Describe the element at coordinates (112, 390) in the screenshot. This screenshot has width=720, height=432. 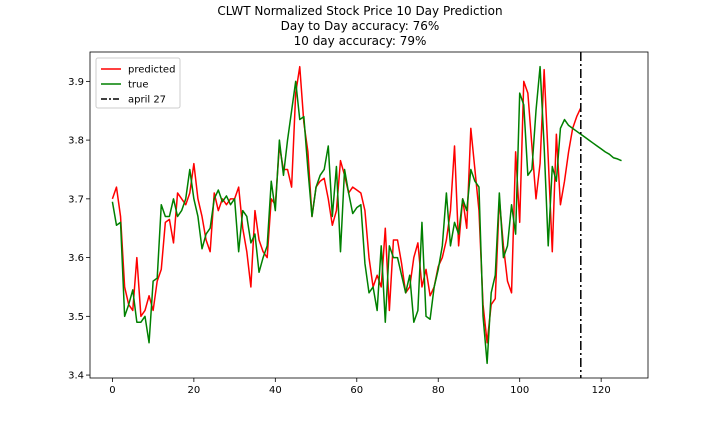
I see `x-tick-label-0: 0` at that location.